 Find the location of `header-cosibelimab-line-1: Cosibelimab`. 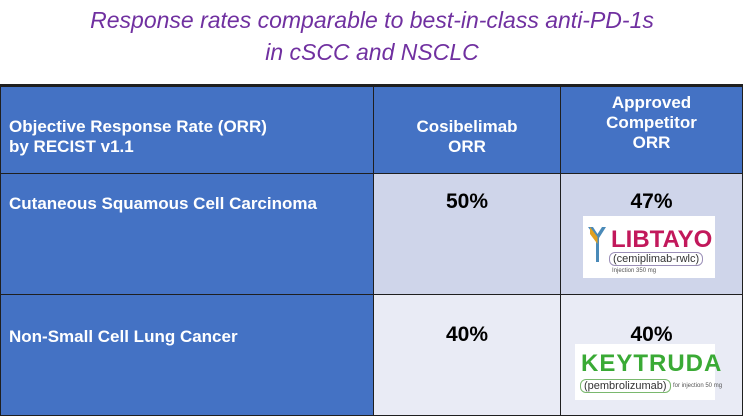

header-cosibelimab-line-1: Cosibelimab is located at coordinates (467, 126).